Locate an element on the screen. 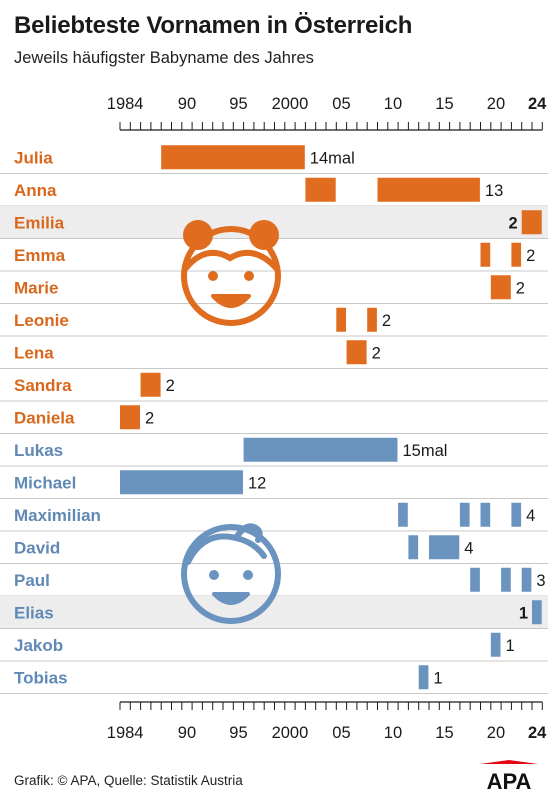  bottom-tick-label: 24 is located at coordinates (537, 733).